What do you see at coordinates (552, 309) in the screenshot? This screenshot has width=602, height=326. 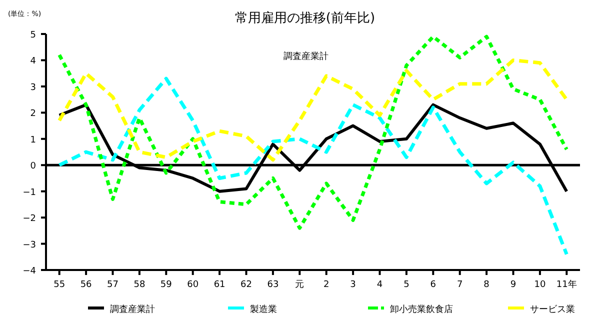 I see `legend-label: サービス業` at bounding box center [552, 309].